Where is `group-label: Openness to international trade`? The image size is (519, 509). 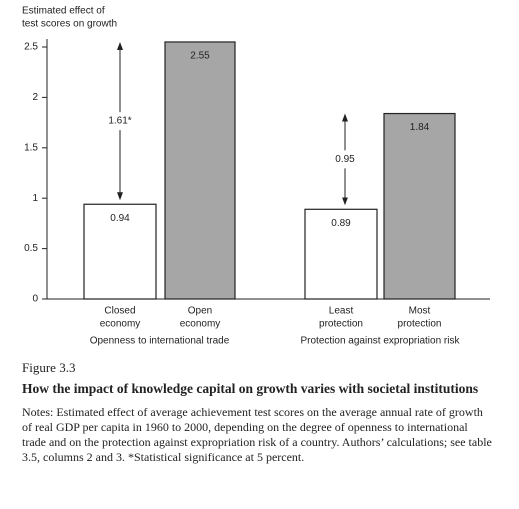 group-label: Openness to international trade is located at coordinates (160, 341).